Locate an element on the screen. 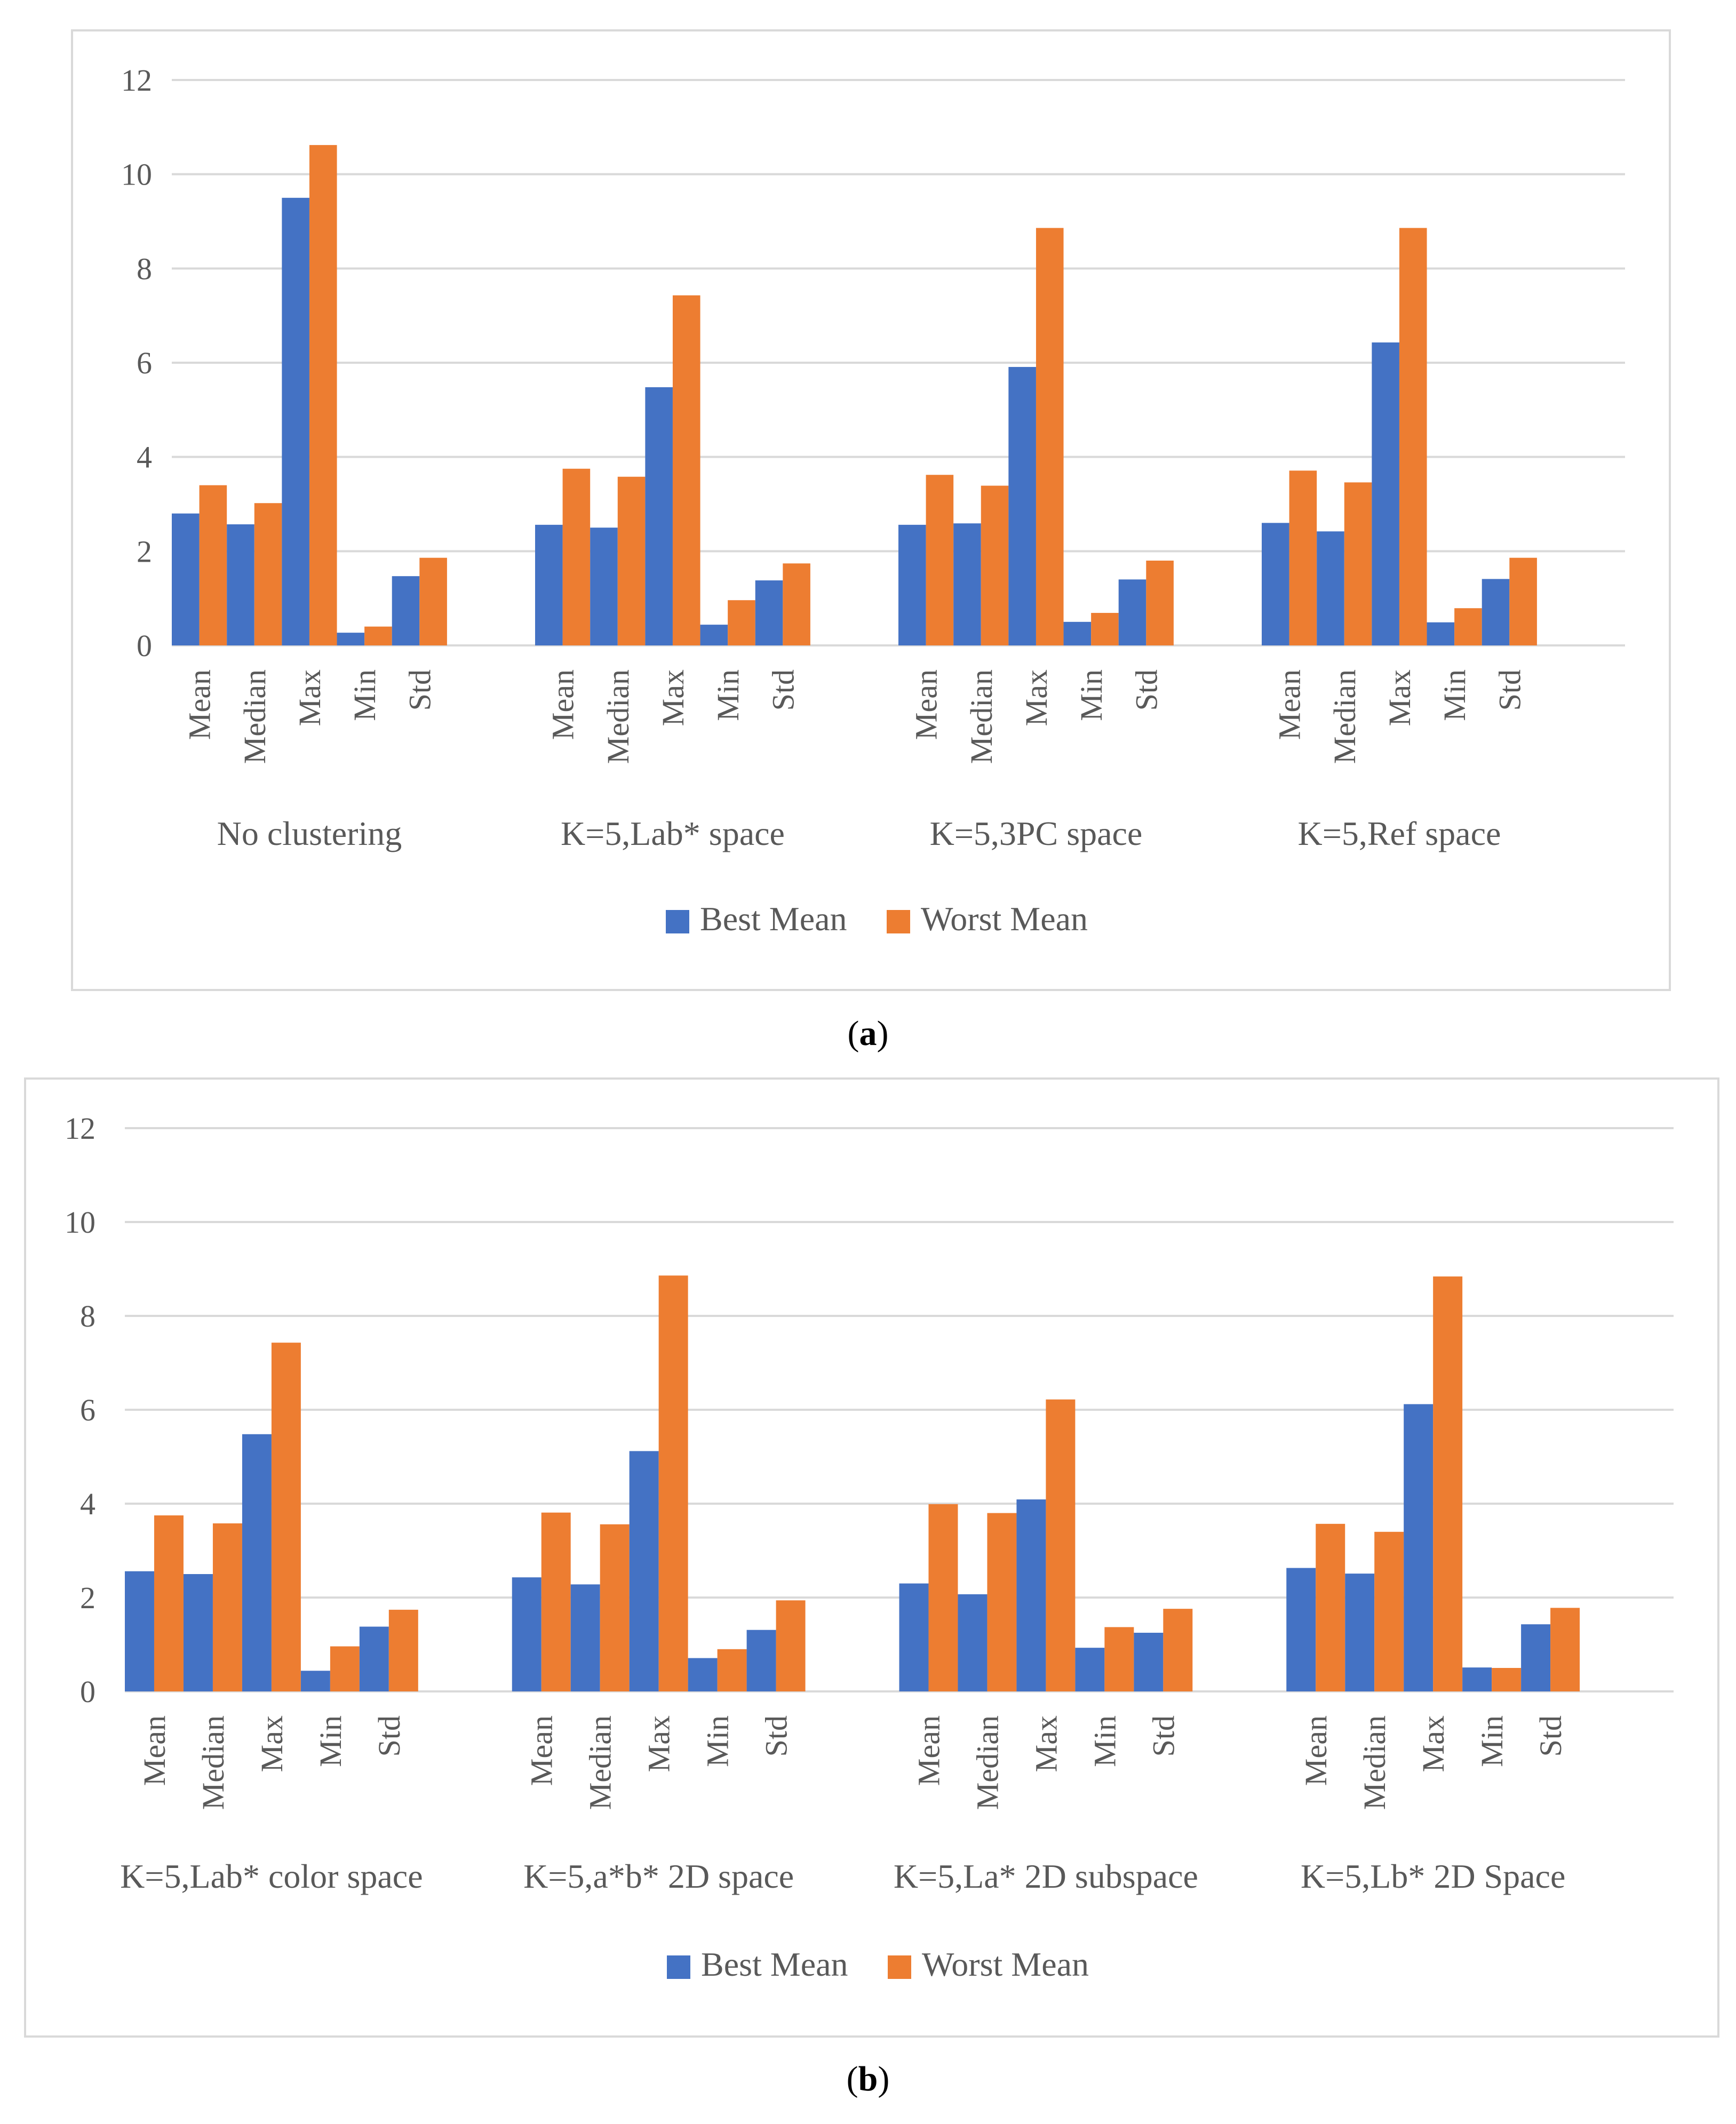  y-tick-label: 2 is located at coordinates (87, 1597).